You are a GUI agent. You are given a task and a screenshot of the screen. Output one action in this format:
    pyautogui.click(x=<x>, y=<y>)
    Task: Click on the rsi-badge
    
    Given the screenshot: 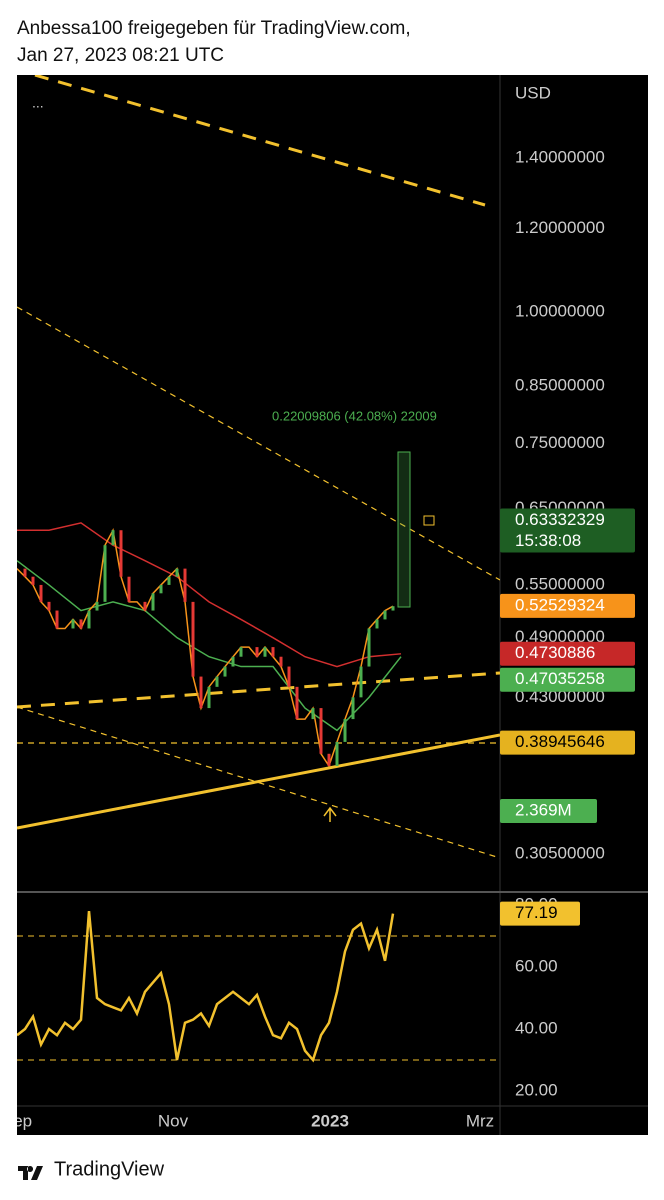 What is the action you would take?
    pyautogui.click(x=540, y=913)
    